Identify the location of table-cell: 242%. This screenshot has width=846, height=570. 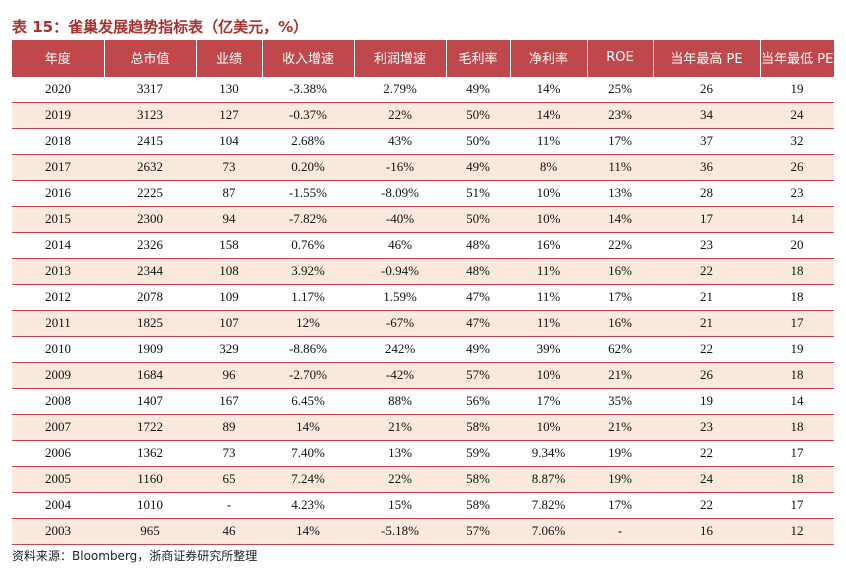
(400, 349).